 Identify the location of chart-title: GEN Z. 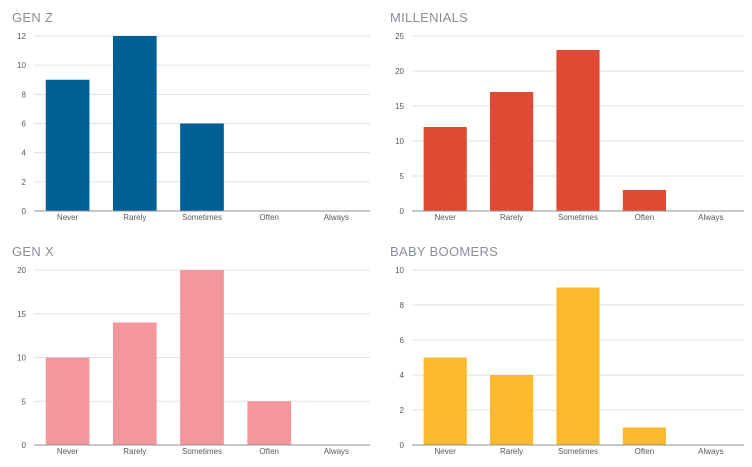
(33, 17).